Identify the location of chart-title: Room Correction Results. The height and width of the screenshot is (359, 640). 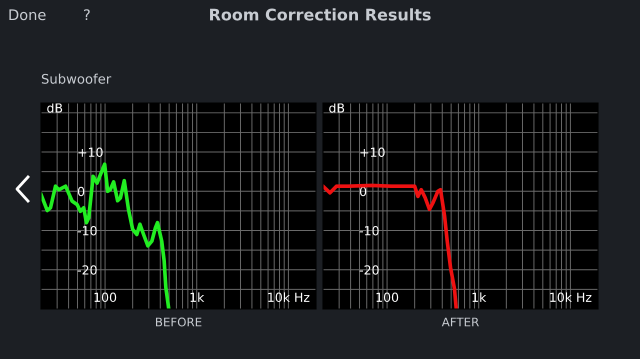
(320, 14).